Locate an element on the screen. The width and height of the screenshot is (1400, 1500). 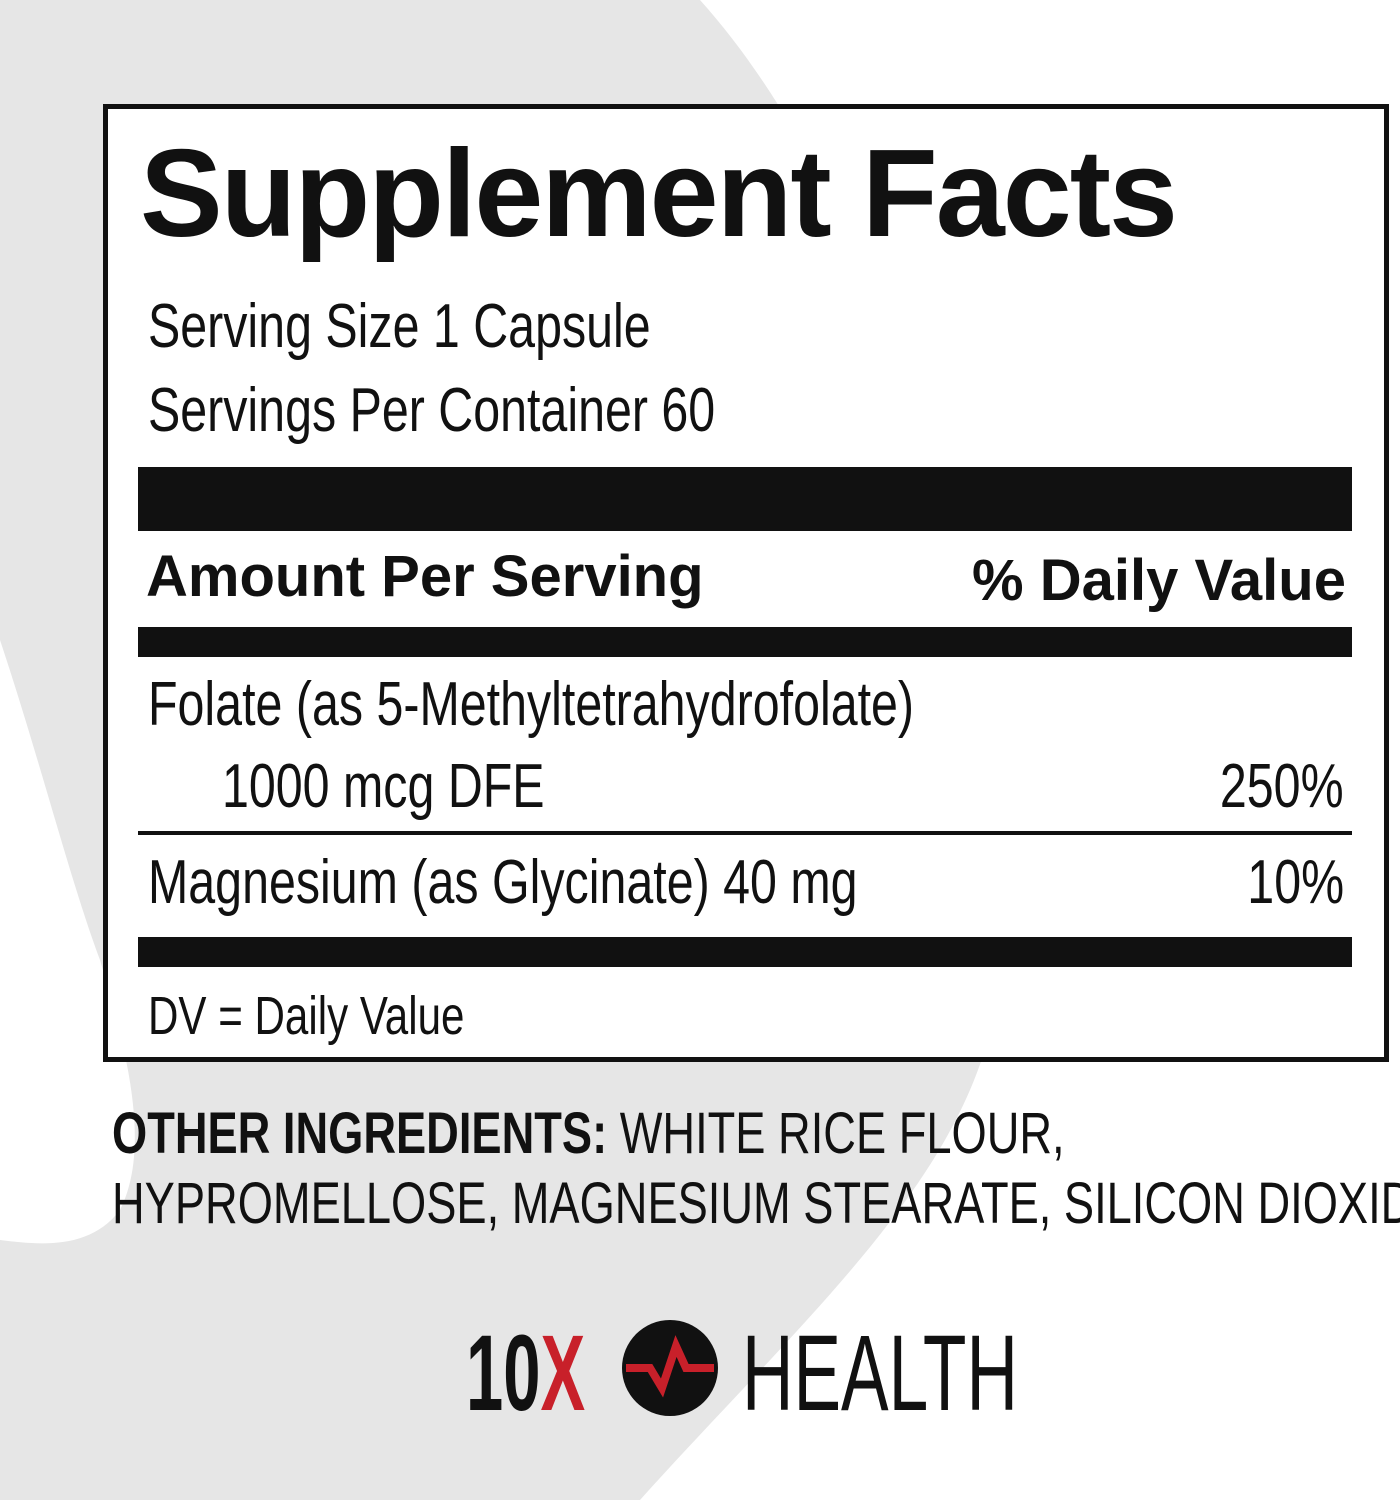
other-ingredients-text1: WHITE RICE FLOUR, is located at coordinates (842, 1133).